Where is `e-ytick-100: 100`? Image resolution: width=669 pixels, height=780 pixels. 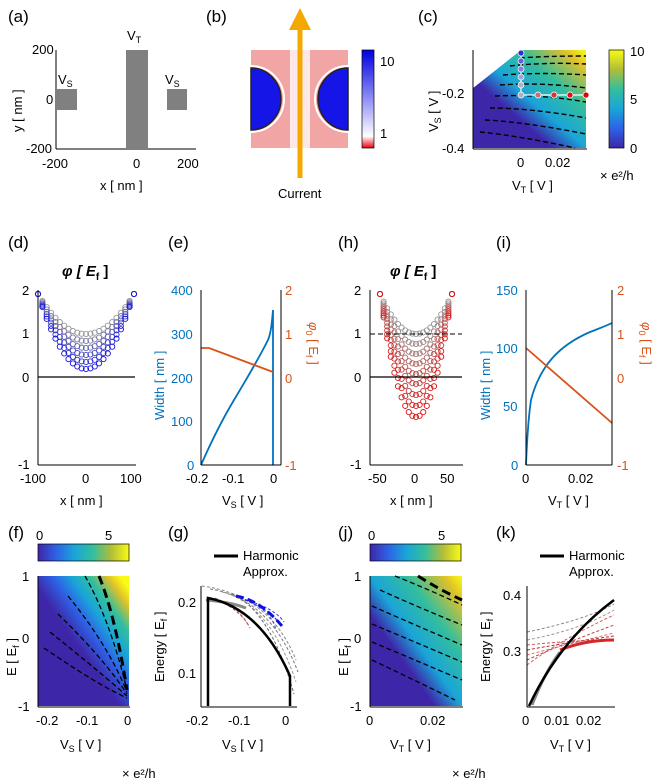 e-ytick-100: 100 is located at coordinates (182, 421).